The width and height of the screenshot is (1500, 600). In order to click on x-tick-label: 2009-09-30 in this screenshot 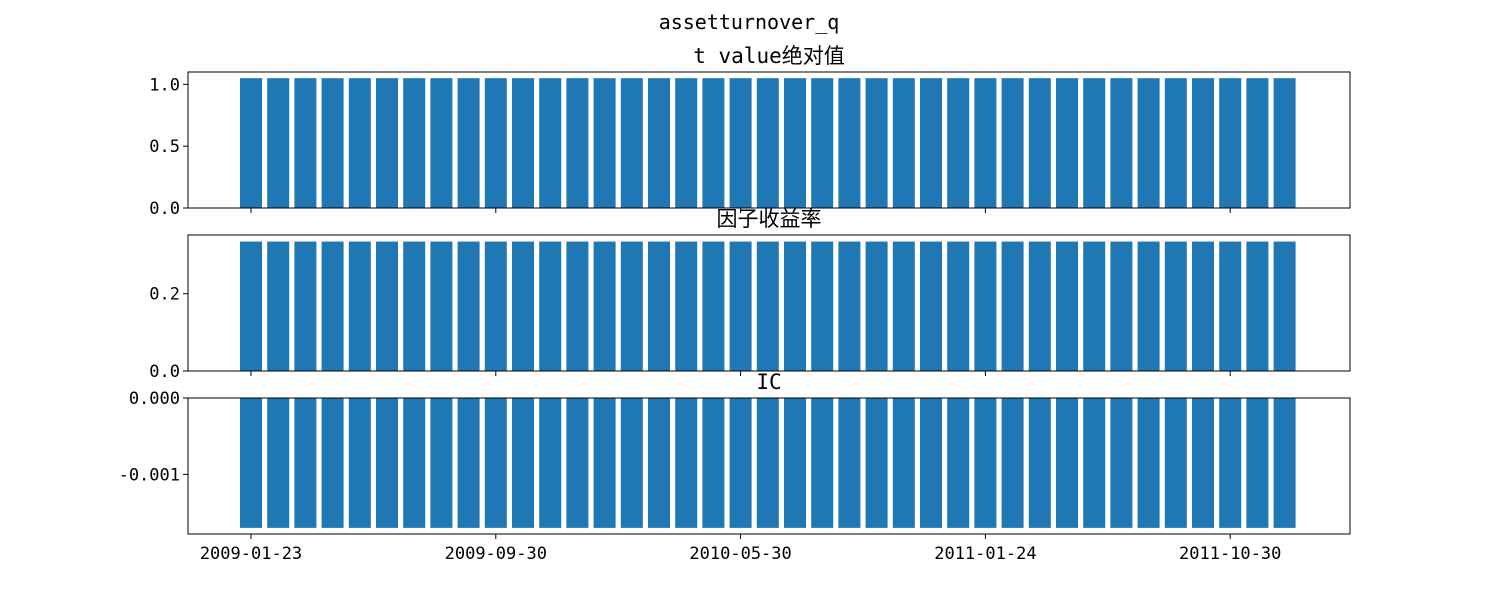, I will do `click(496, 554)`.